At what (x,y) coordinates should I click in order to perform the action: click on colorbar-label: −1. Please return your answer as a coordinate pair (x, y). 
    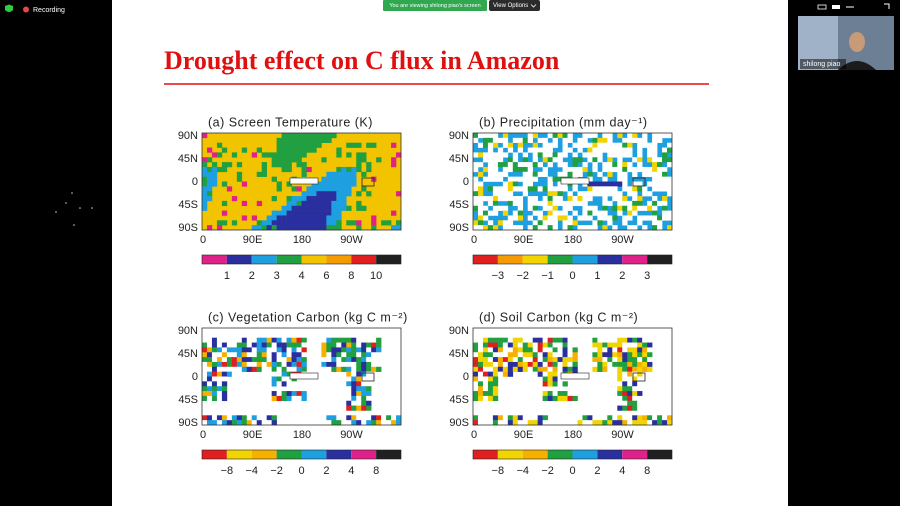
    Looking at the image, I should click on (547, 276).